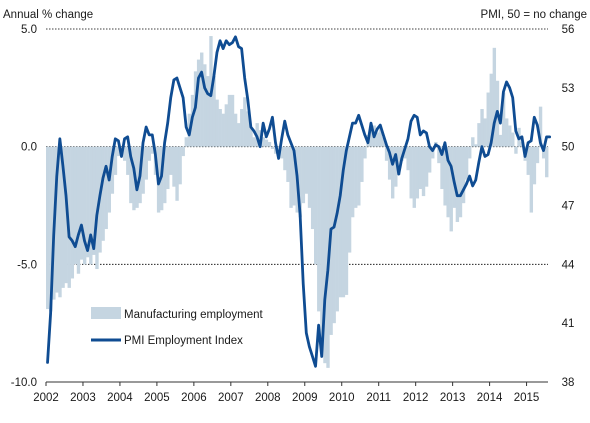 This screenshot has width=590, height=423. Describe the element at coordinates (490, 398) in the screenshot. I see `x-tick-label: 2014` at that location.